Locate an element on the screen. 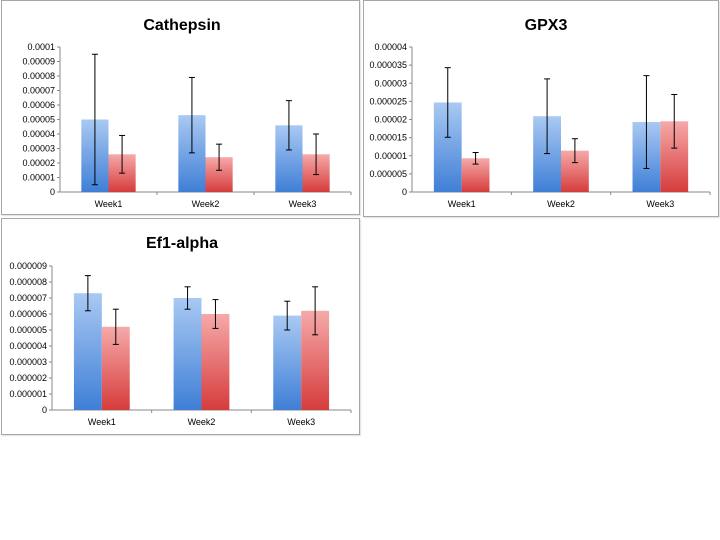  y-tick-label: 0.00006 is located at coordinates (38, 105).